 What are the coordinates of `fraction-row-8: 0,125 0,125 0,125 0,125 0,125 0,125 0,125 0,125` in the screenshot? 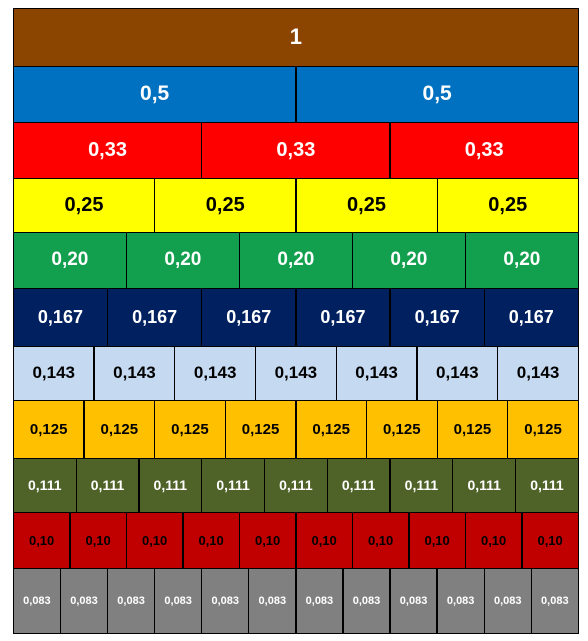 It's located at (296, 429).